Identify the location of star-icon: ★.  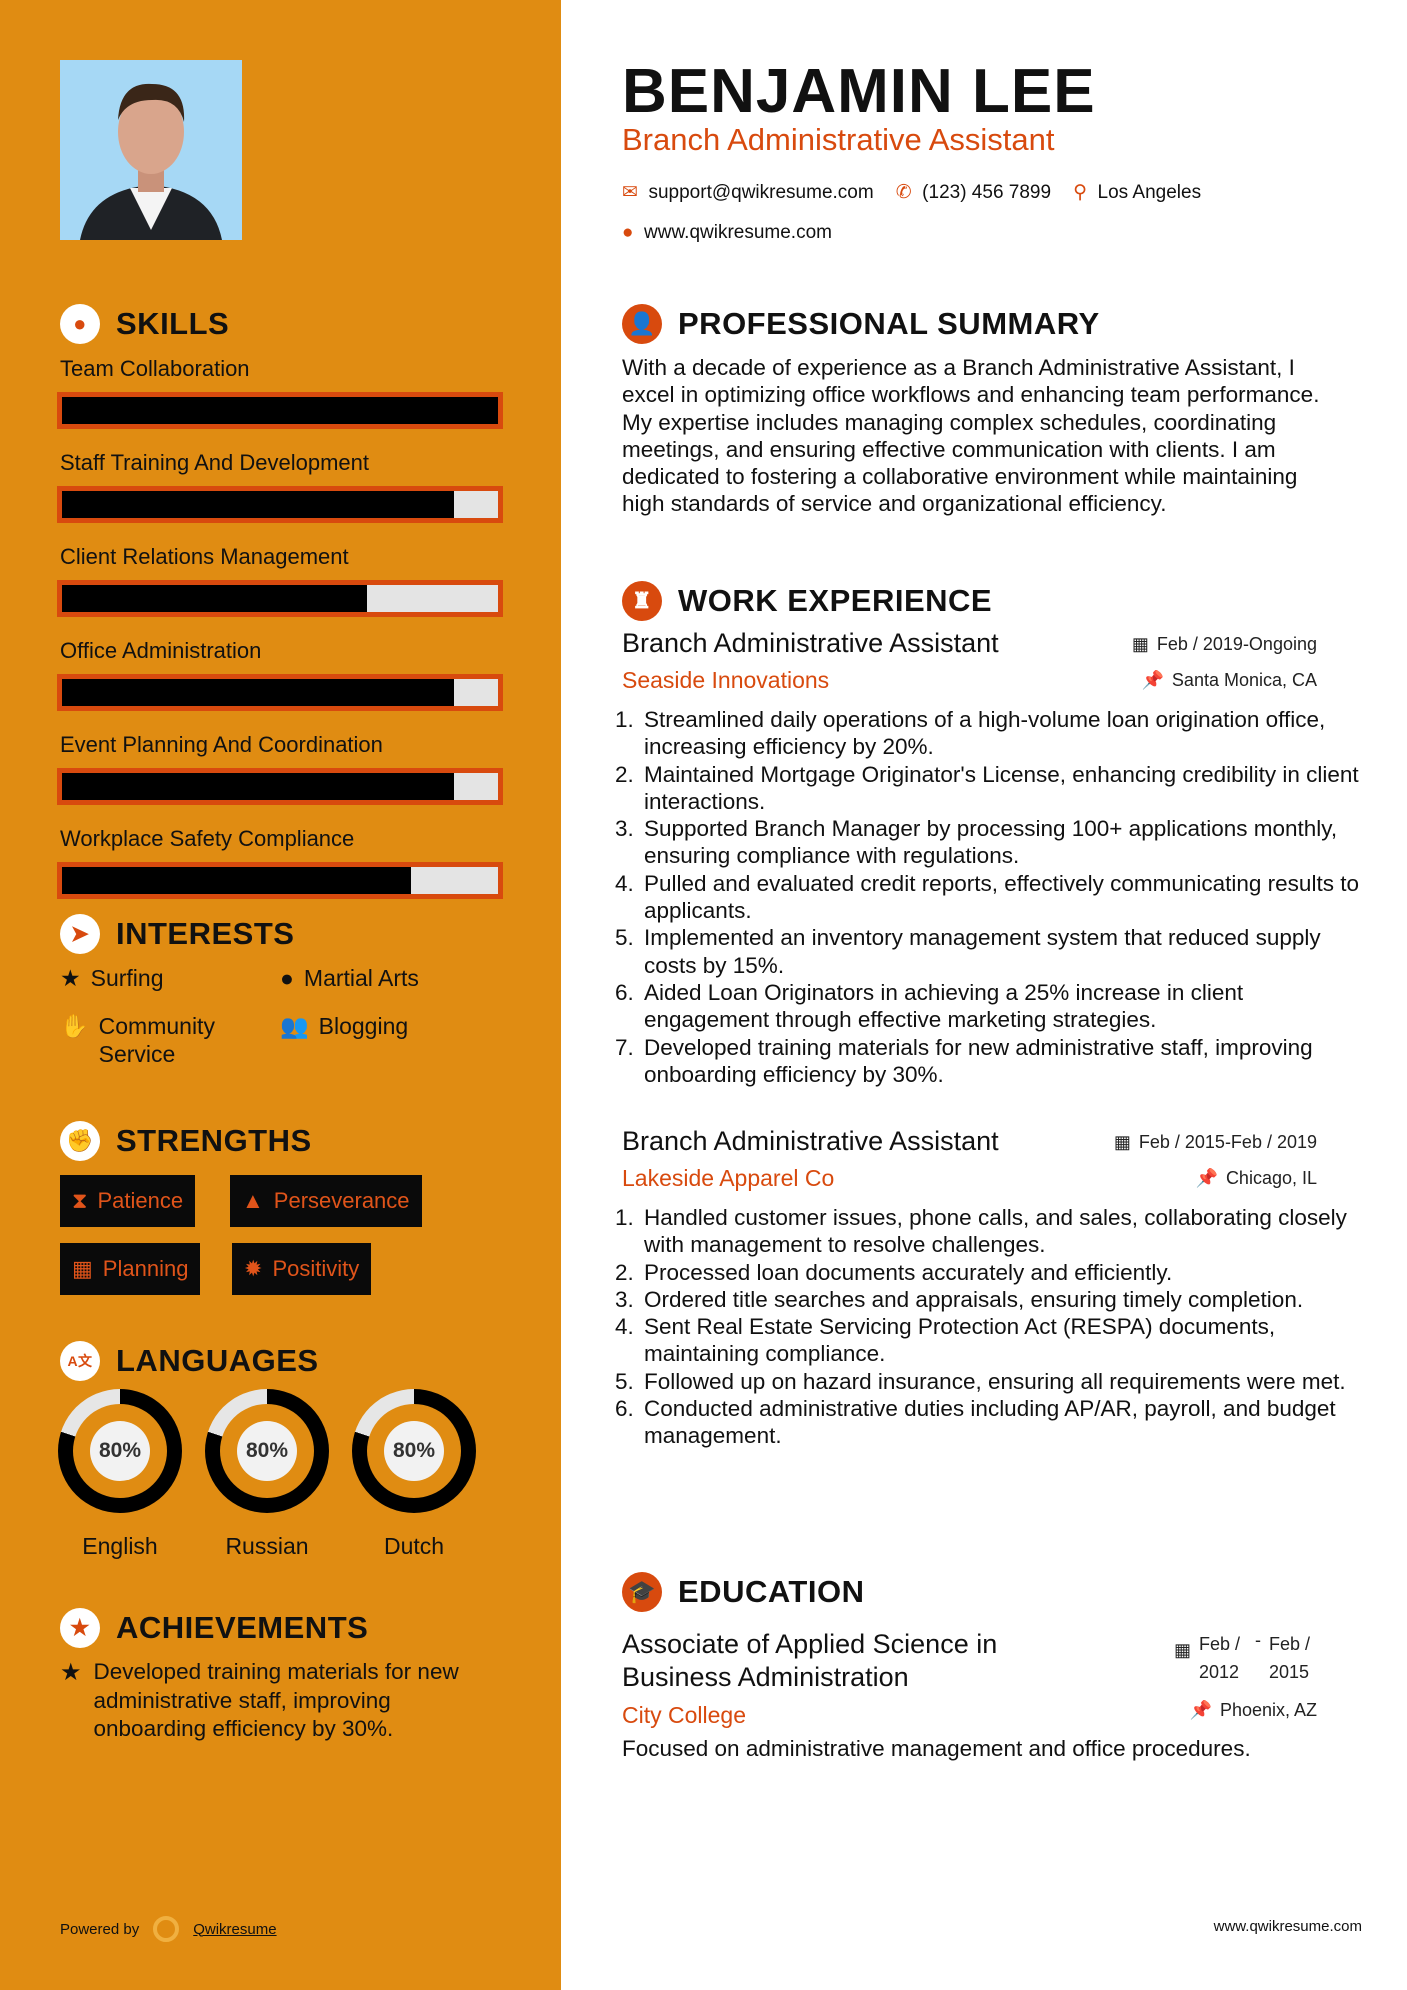
(70, 978).